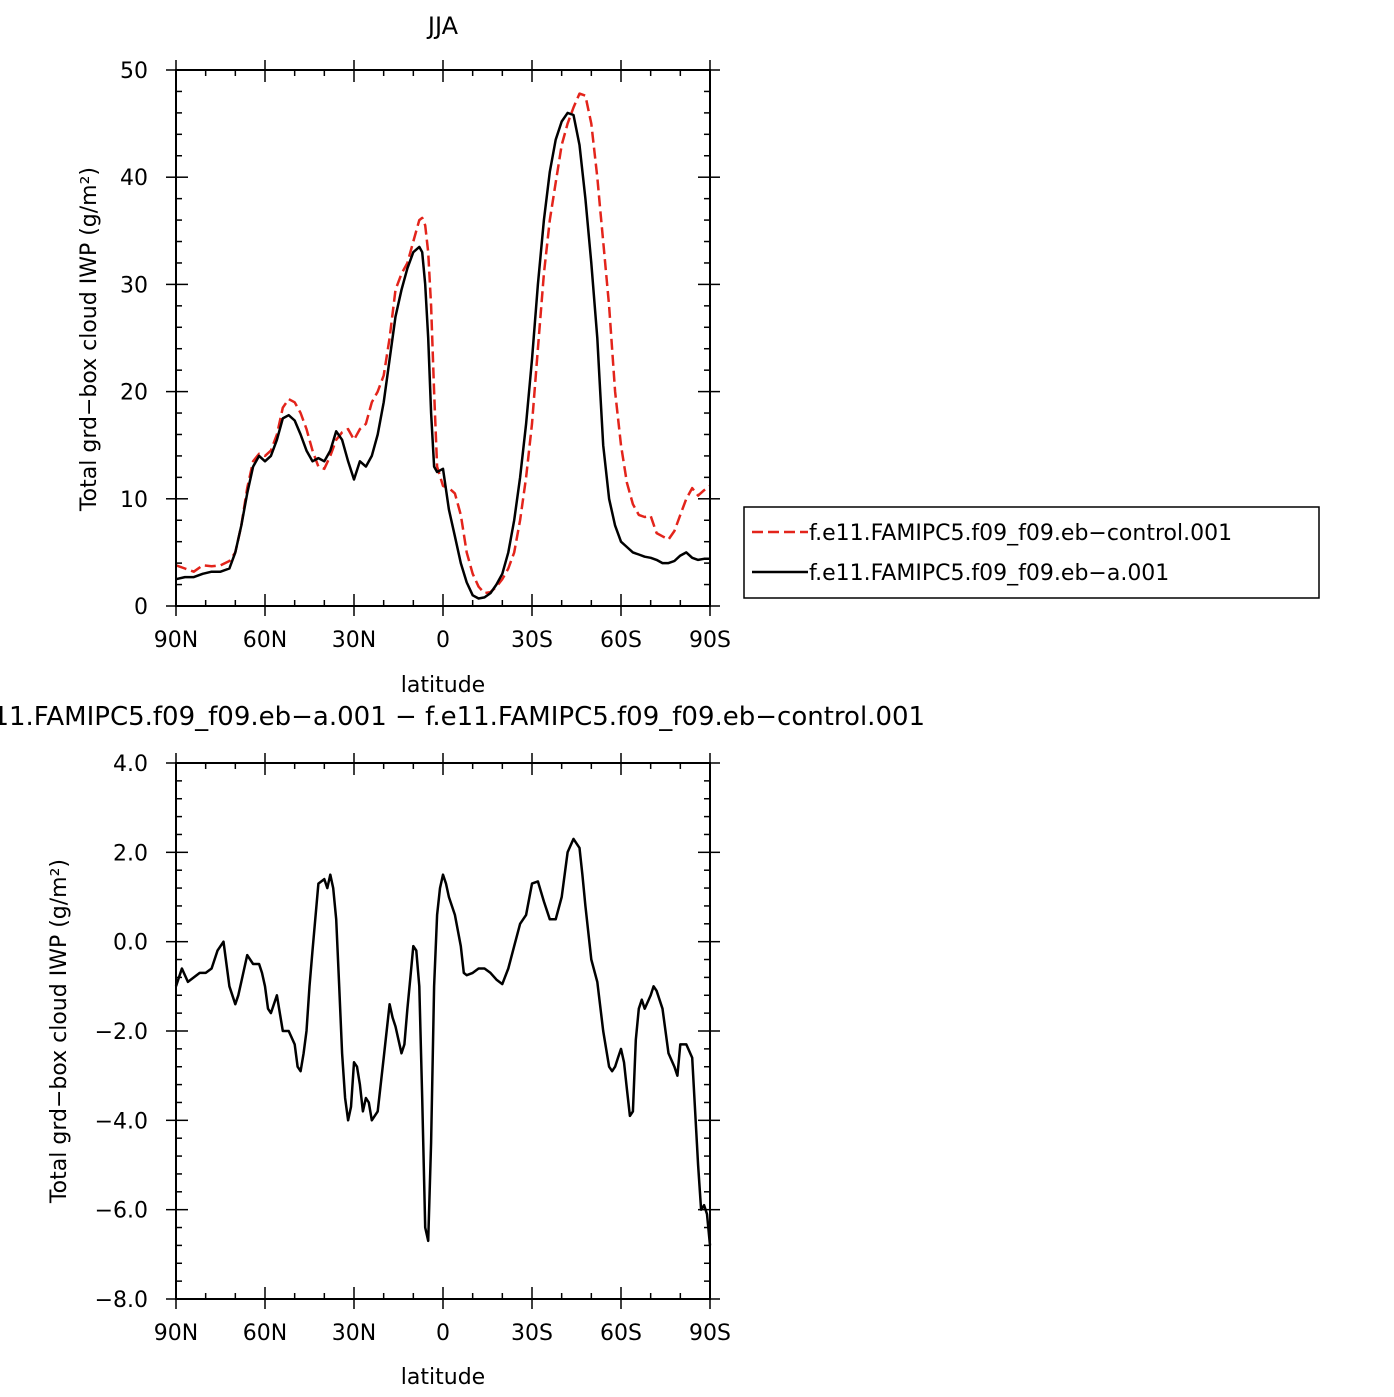 The image size is (1394, 1397). What do you see at coordinates (443, 1333) in the screenshot?
I see `bottom-x-tick-label: 0` at bounding box center [443, 1333].